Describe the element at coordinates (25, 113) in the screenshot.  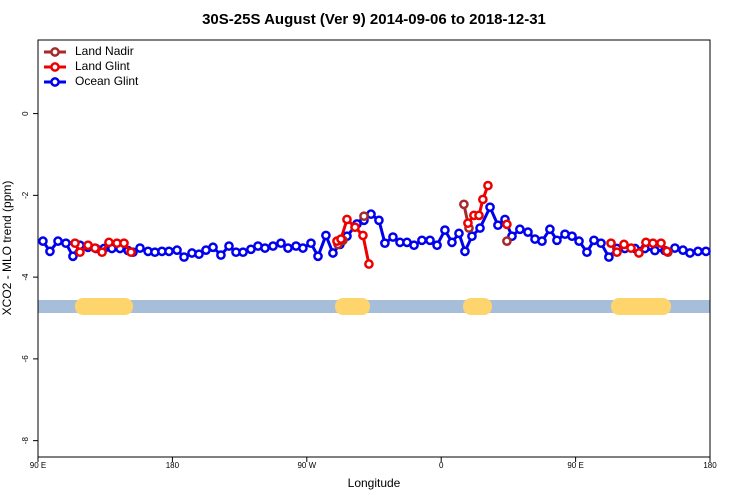
I see `y-tick-label: 0` at that location.